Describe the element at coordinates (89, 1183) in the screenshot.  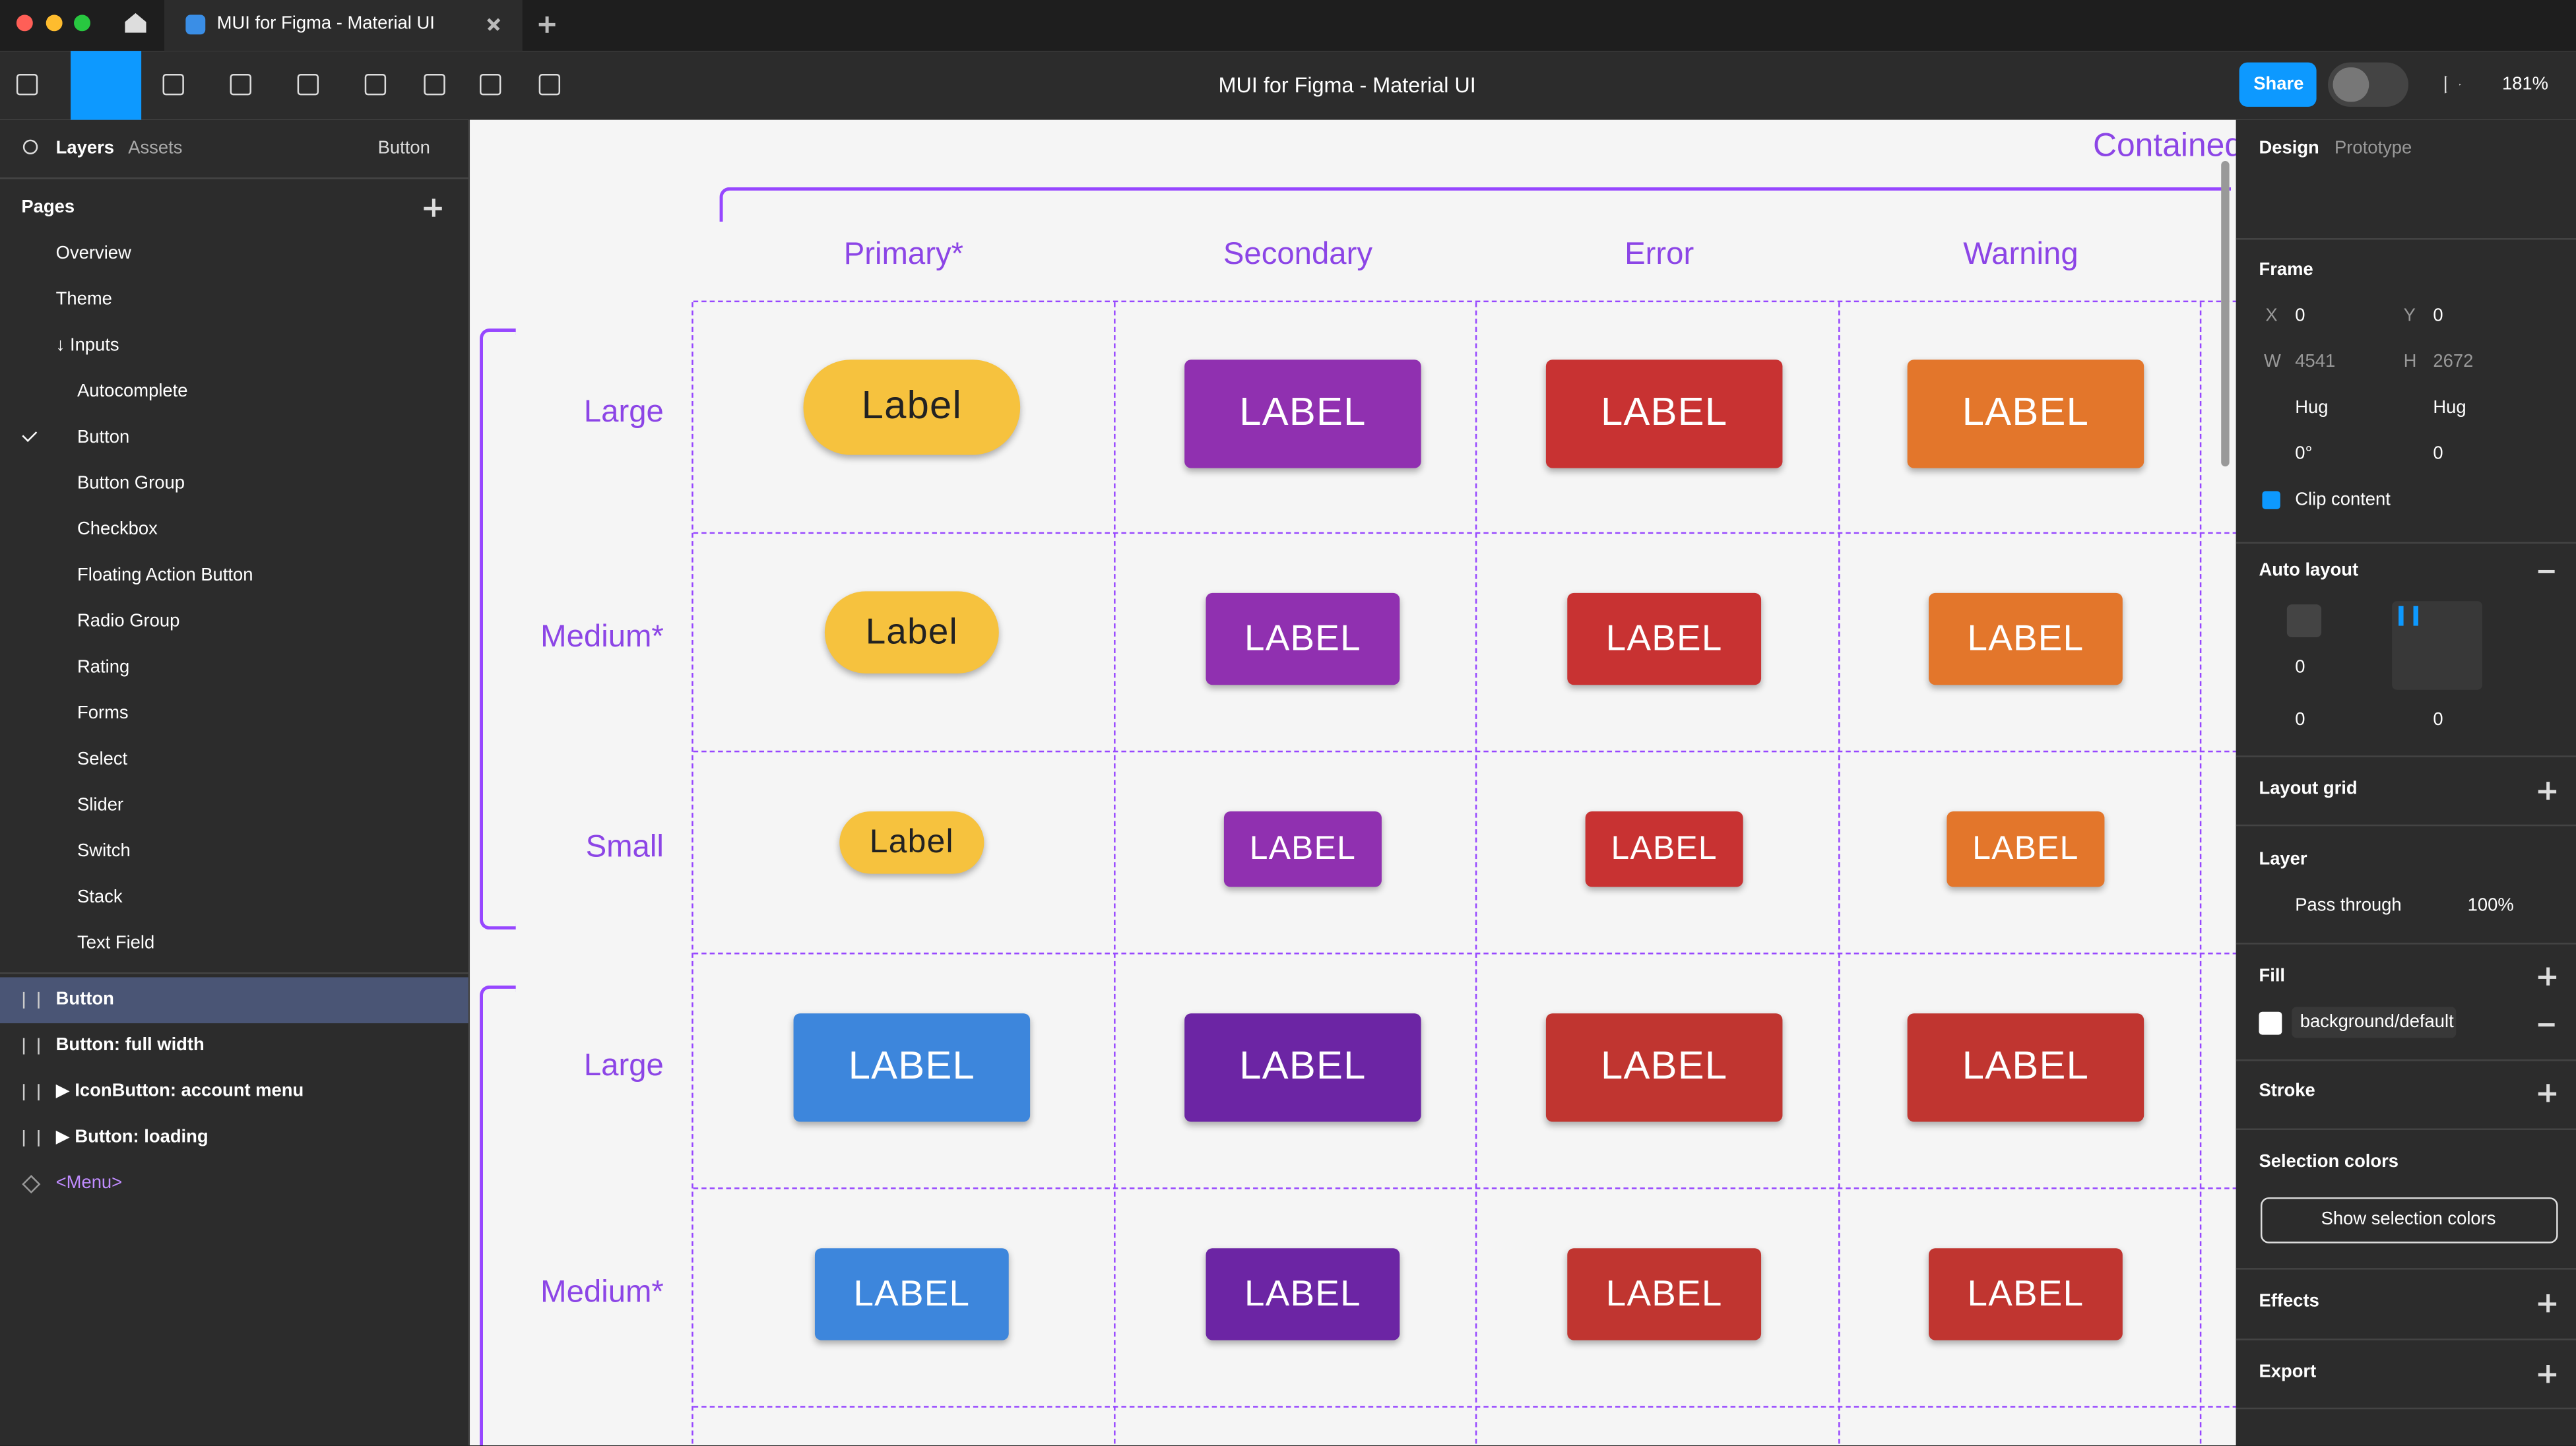
I see `layer-item: <Menu>` at that location.